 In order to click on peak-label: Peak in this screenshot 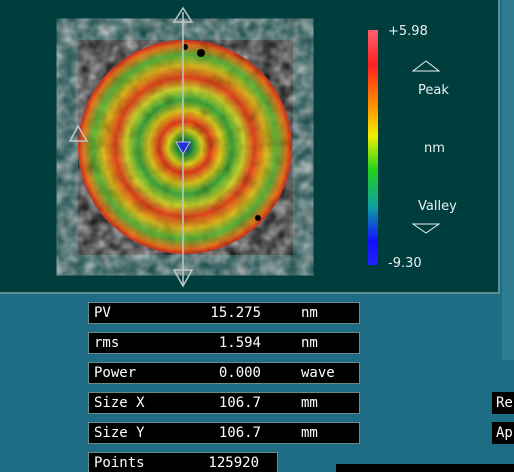, I will do `click(433, 90)`.